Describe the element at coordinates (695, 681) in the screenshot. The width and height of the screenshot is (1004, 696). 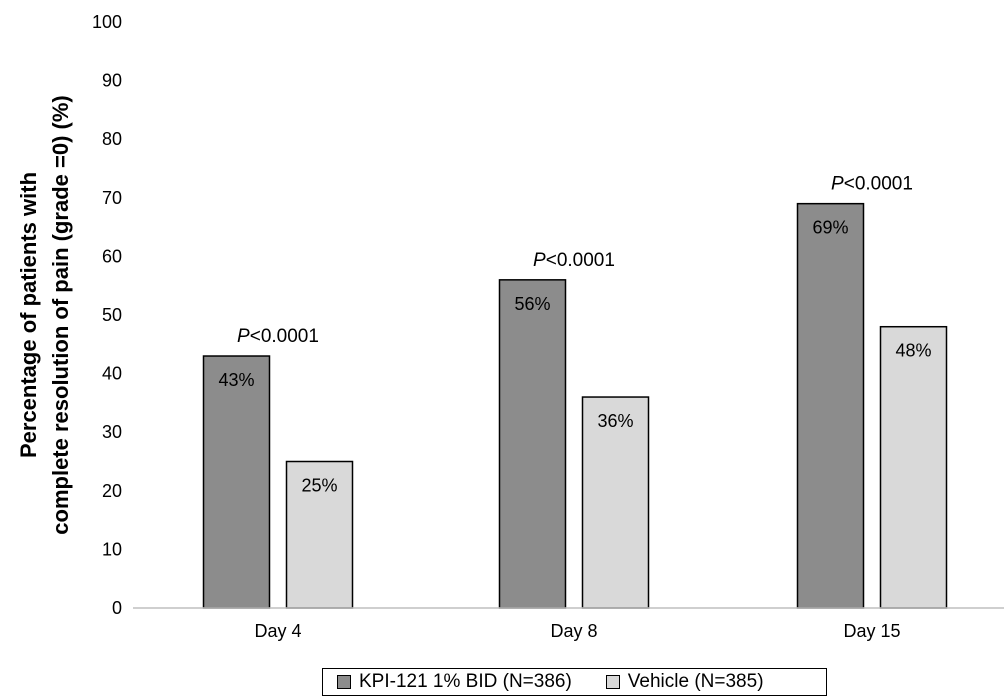
I see `legend-label-vehicle: Vehicle (N=385)` at that location.